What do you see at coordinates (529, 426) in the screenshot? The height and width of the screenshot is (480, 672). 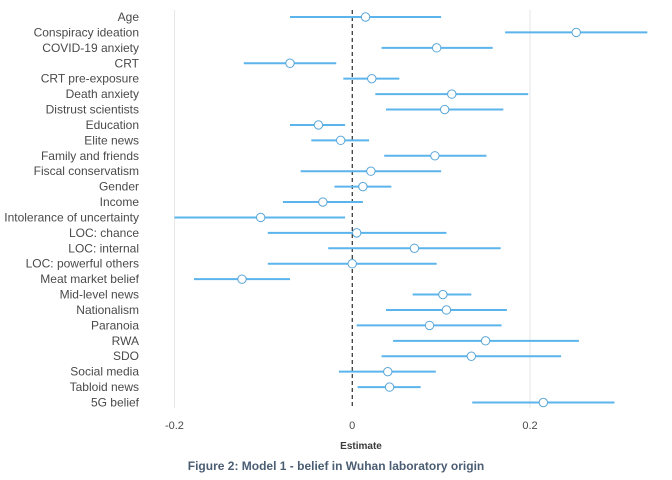 I see `x-tick-label: 0.2` at bounding box center [529, 426].